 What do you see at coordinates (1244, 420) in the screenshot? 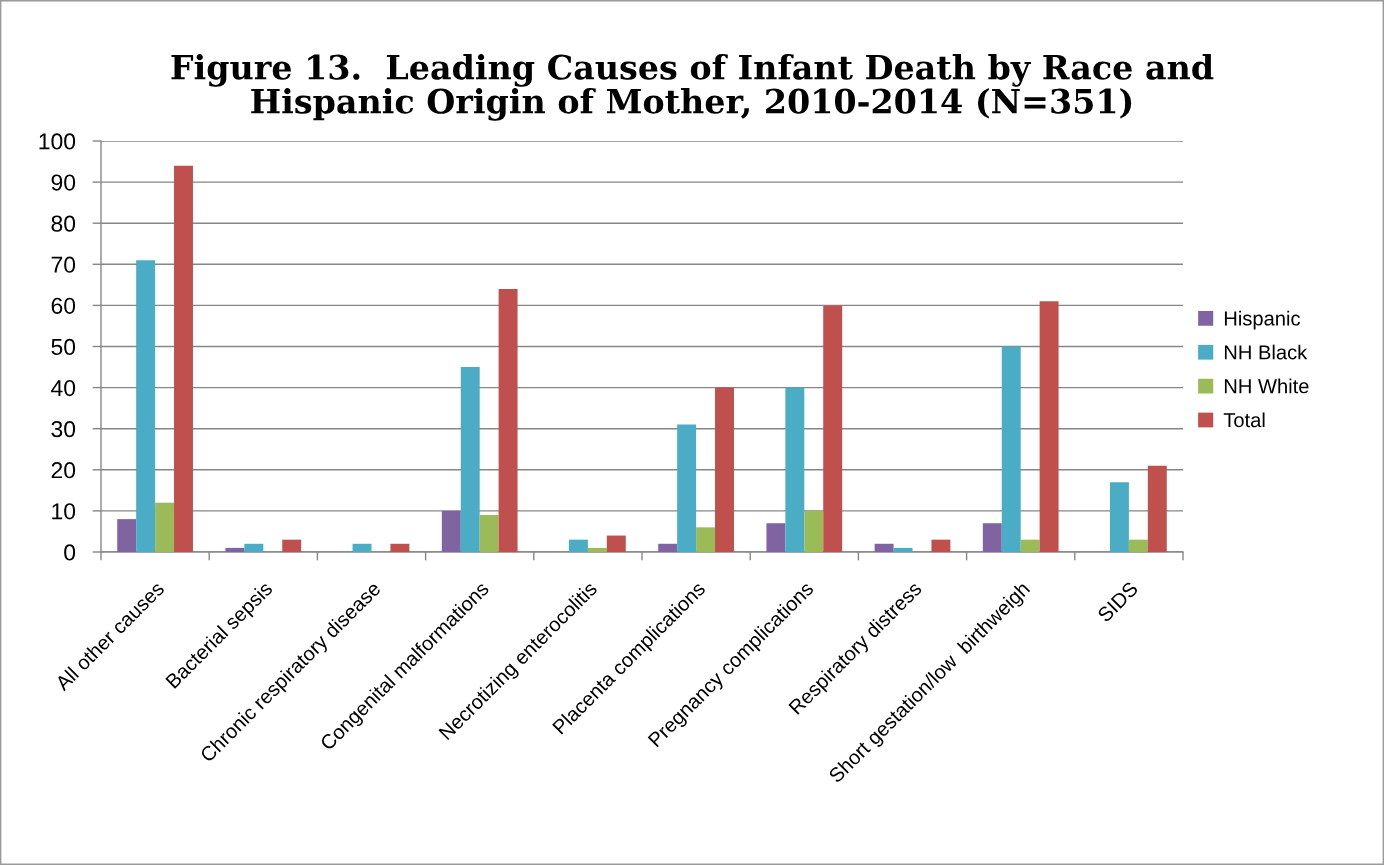
I see `legend-label: Total` at bounding box center [1244, 420].